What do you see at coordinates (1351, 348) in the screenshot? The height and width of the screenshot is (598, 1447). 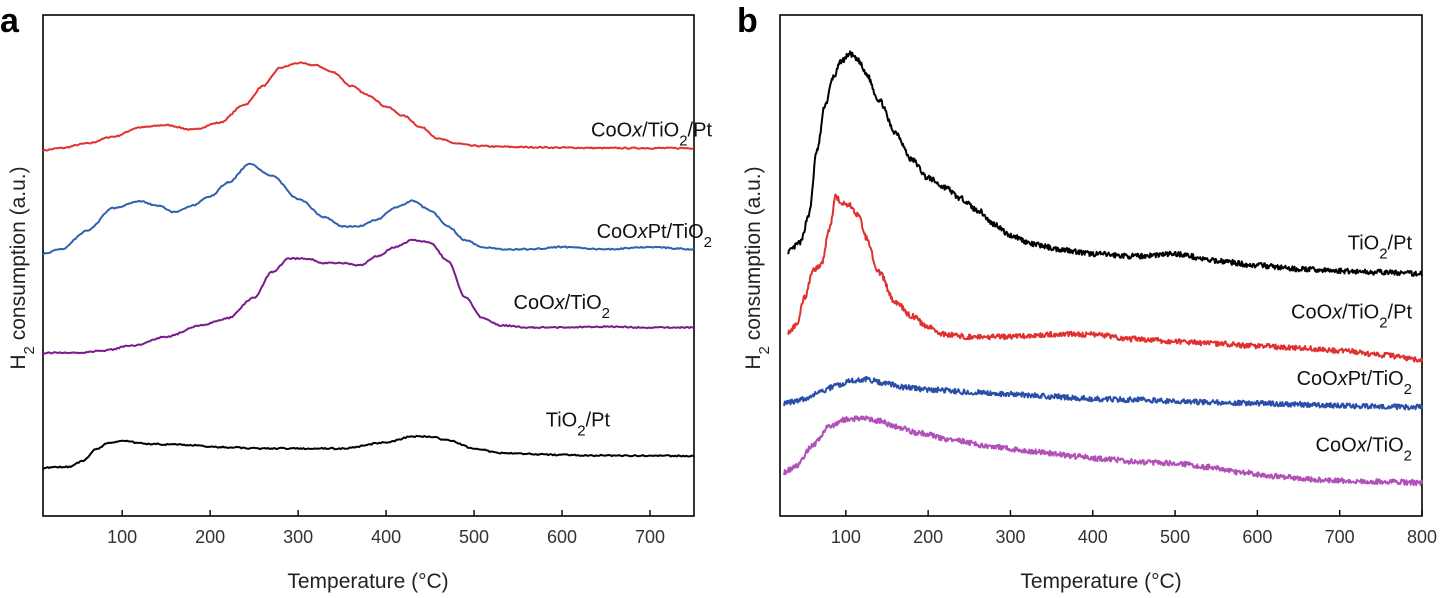 I see `panel-b-series-labels: TiO2/Pt CoOx/TiO2/Pt CoOxPt/TiO2 CoOx/TiO2` at bounding box center [1351, 348].